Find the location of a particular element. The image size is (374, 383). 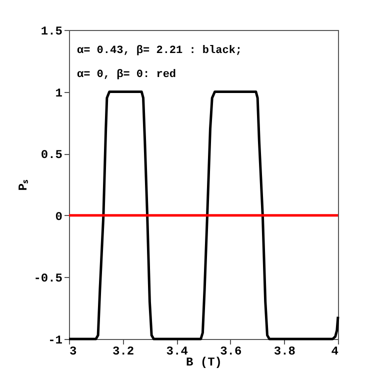

annotation: α= 0, β= 0: red is located at coordinates (126, 75).